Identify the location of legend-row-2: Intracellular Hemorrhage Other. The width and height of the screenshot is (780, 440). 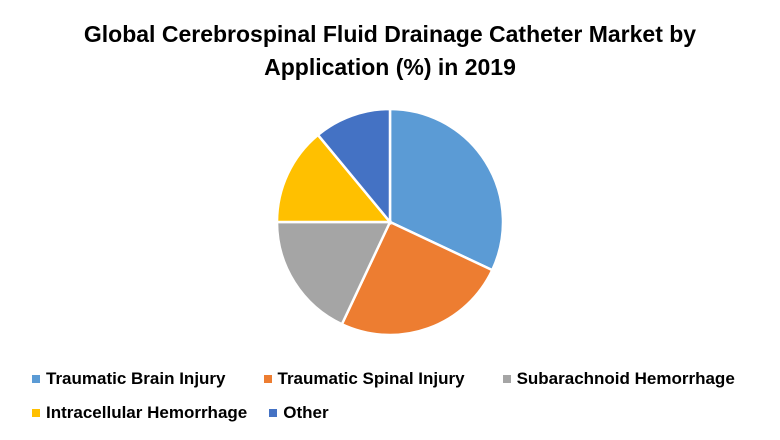
(402, 413).